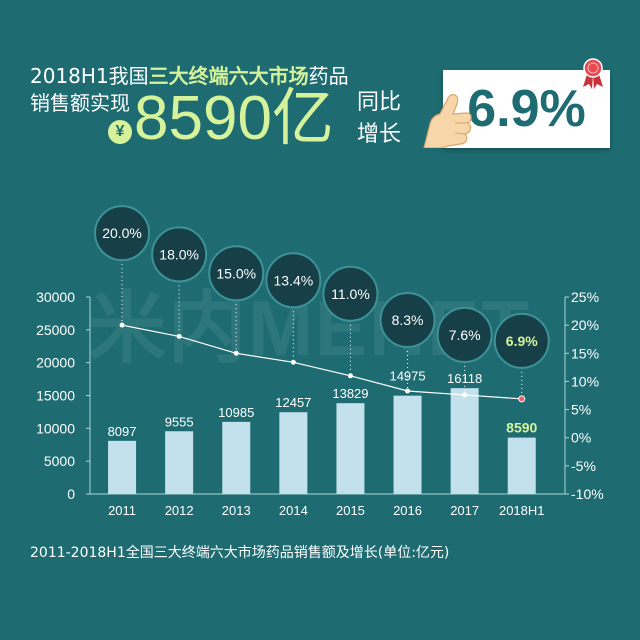 The height and width of the screenshot is (640, 640). I want to click on left-tick-label: 15000, so click(55, 396).